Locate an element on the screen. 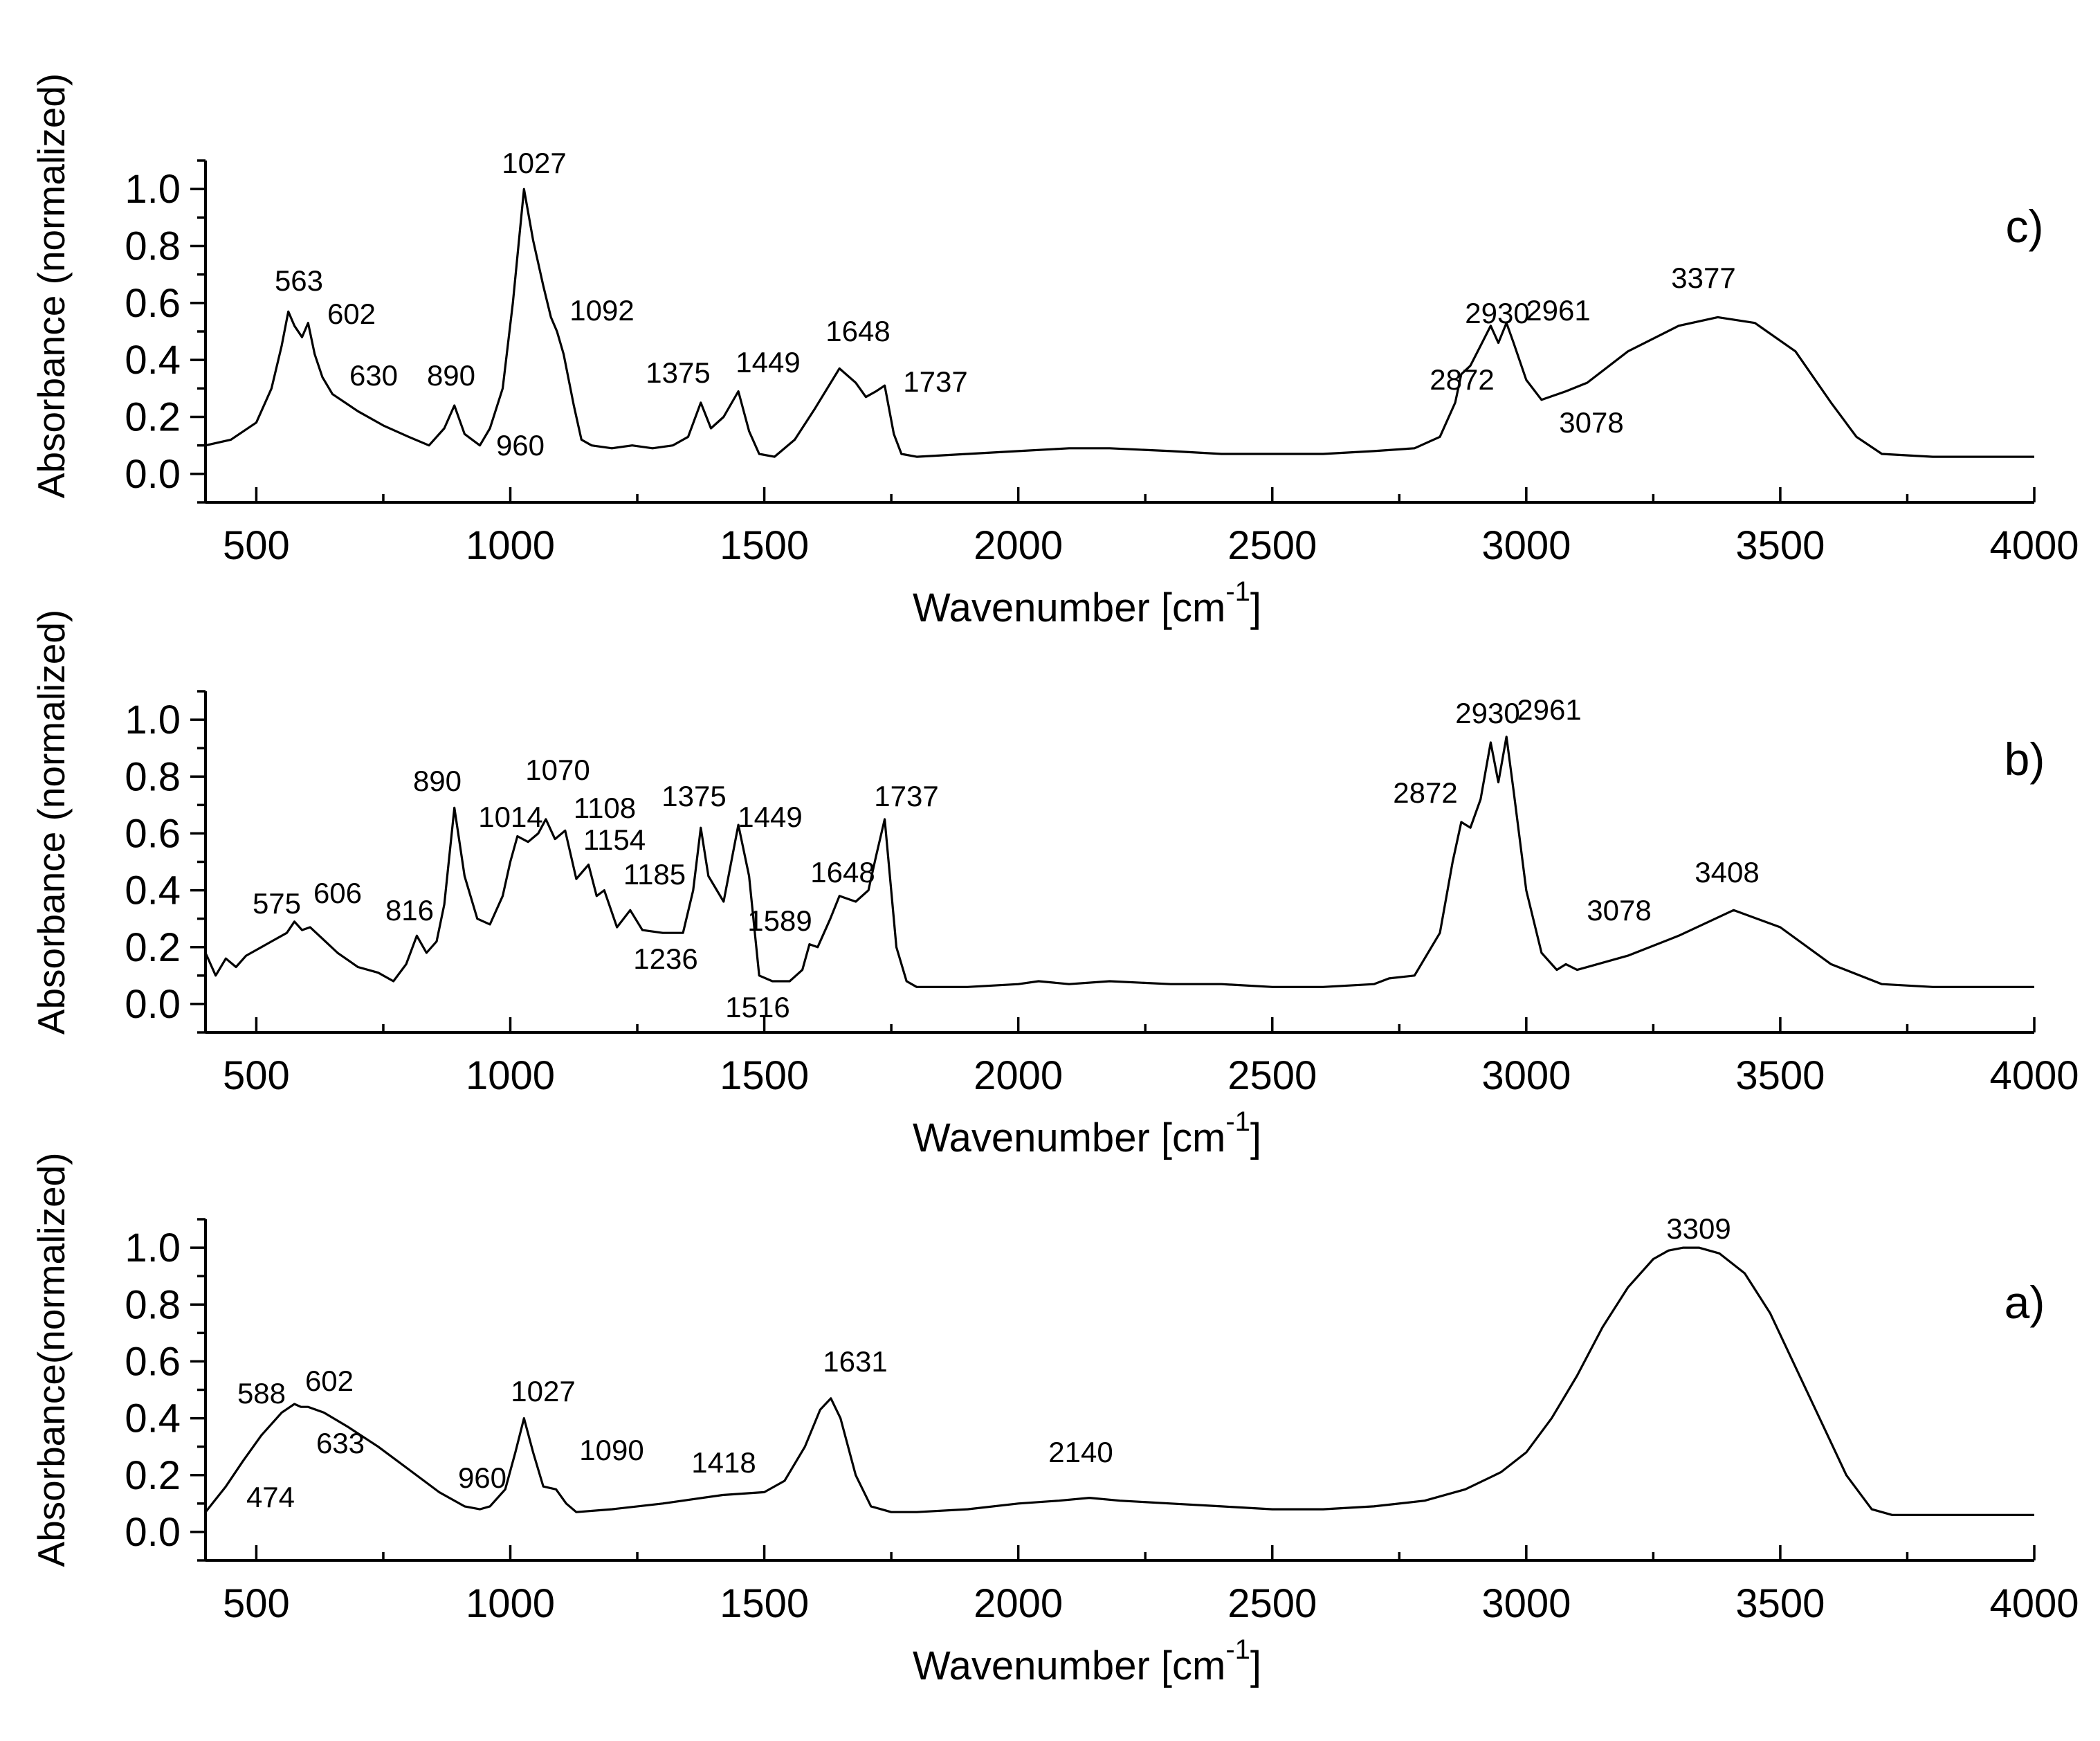  peak-label: 1236 is located at coordinates (665, 959).